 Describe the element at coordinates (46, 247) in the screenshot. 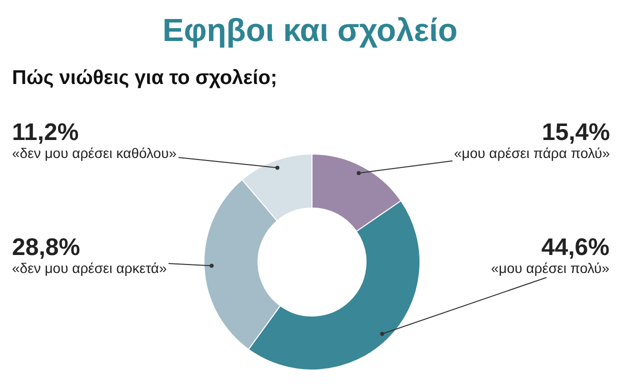

I see `data-label: 28,8%` at that location.